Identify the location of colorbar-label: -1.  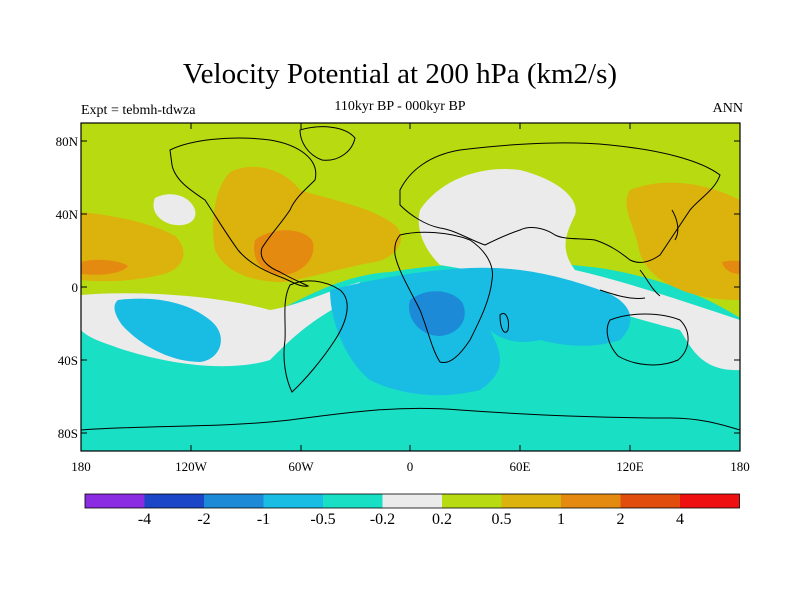
(263, 519).